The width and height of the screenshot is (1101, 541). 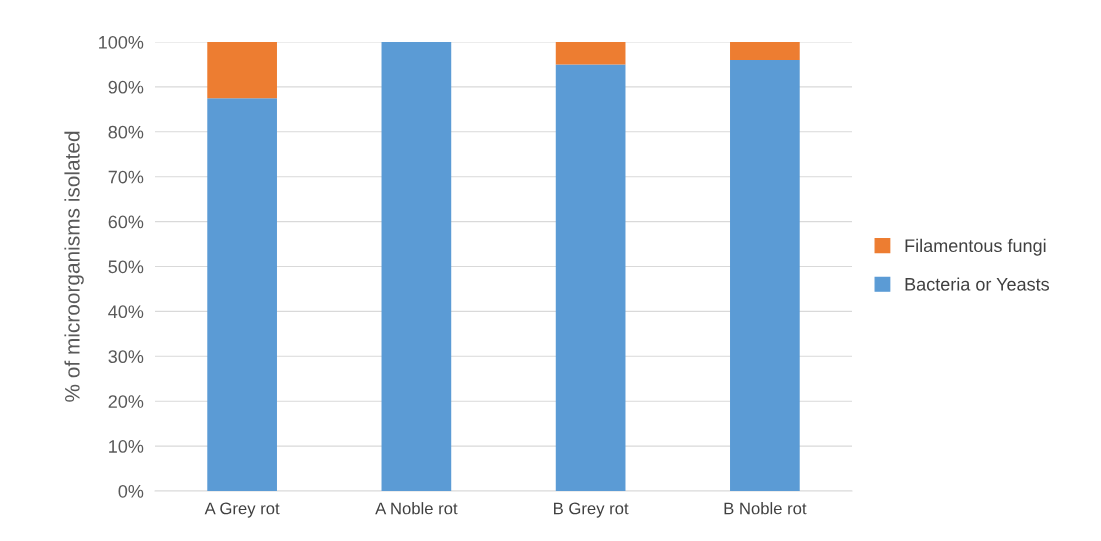 I want to click on legend-label: Bacteria or Yeasts, so click(x=977, y=284).